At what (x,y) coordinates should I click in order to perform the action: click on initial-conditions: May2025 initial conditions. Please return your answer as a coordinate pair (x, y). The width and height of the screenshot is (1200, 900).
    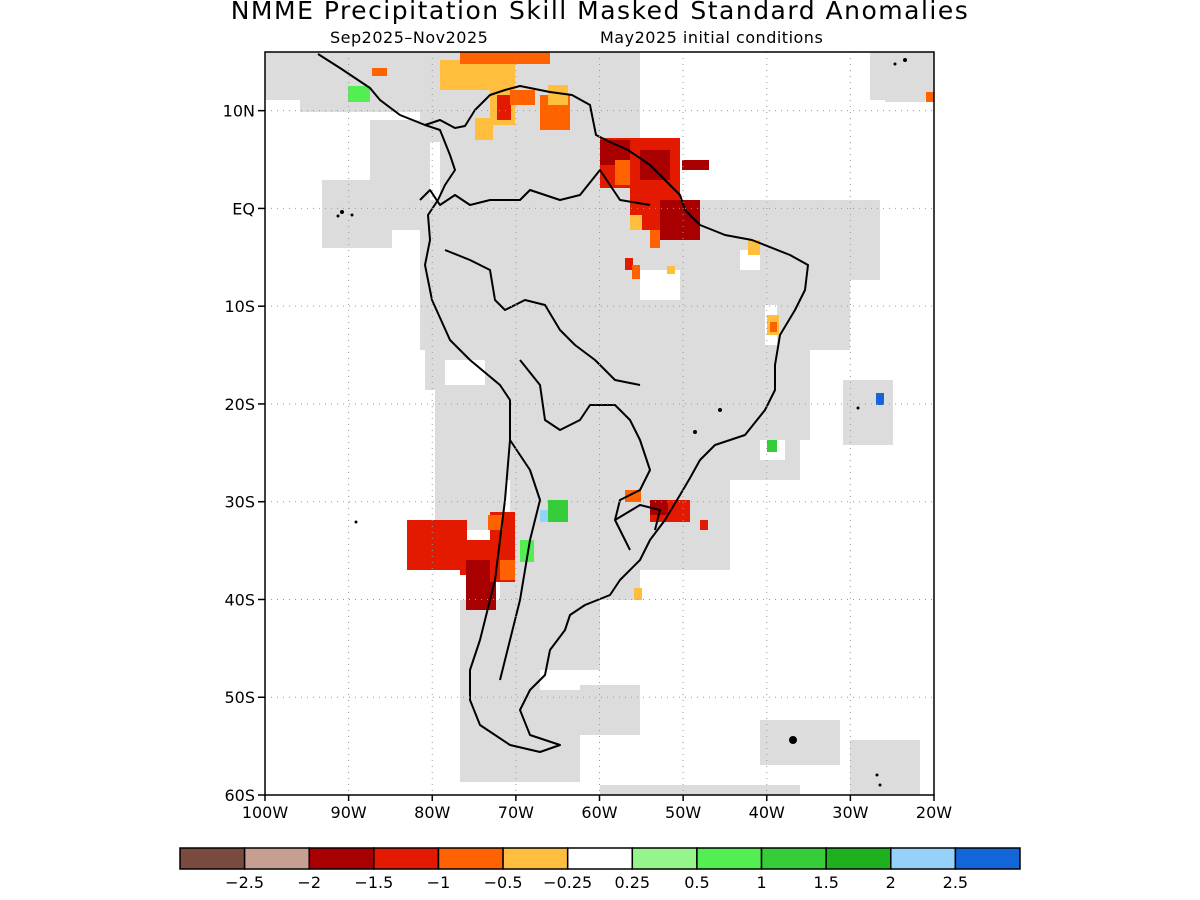
    Looking at the image, I should click on (712, 37).